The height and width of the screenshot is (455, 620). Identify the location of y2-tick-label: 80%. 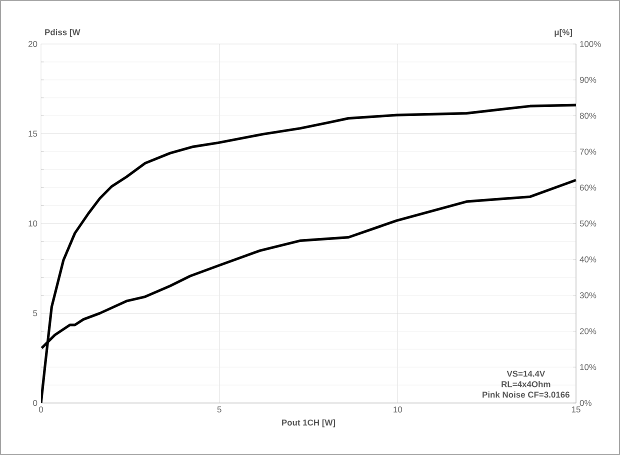
(588, 115).